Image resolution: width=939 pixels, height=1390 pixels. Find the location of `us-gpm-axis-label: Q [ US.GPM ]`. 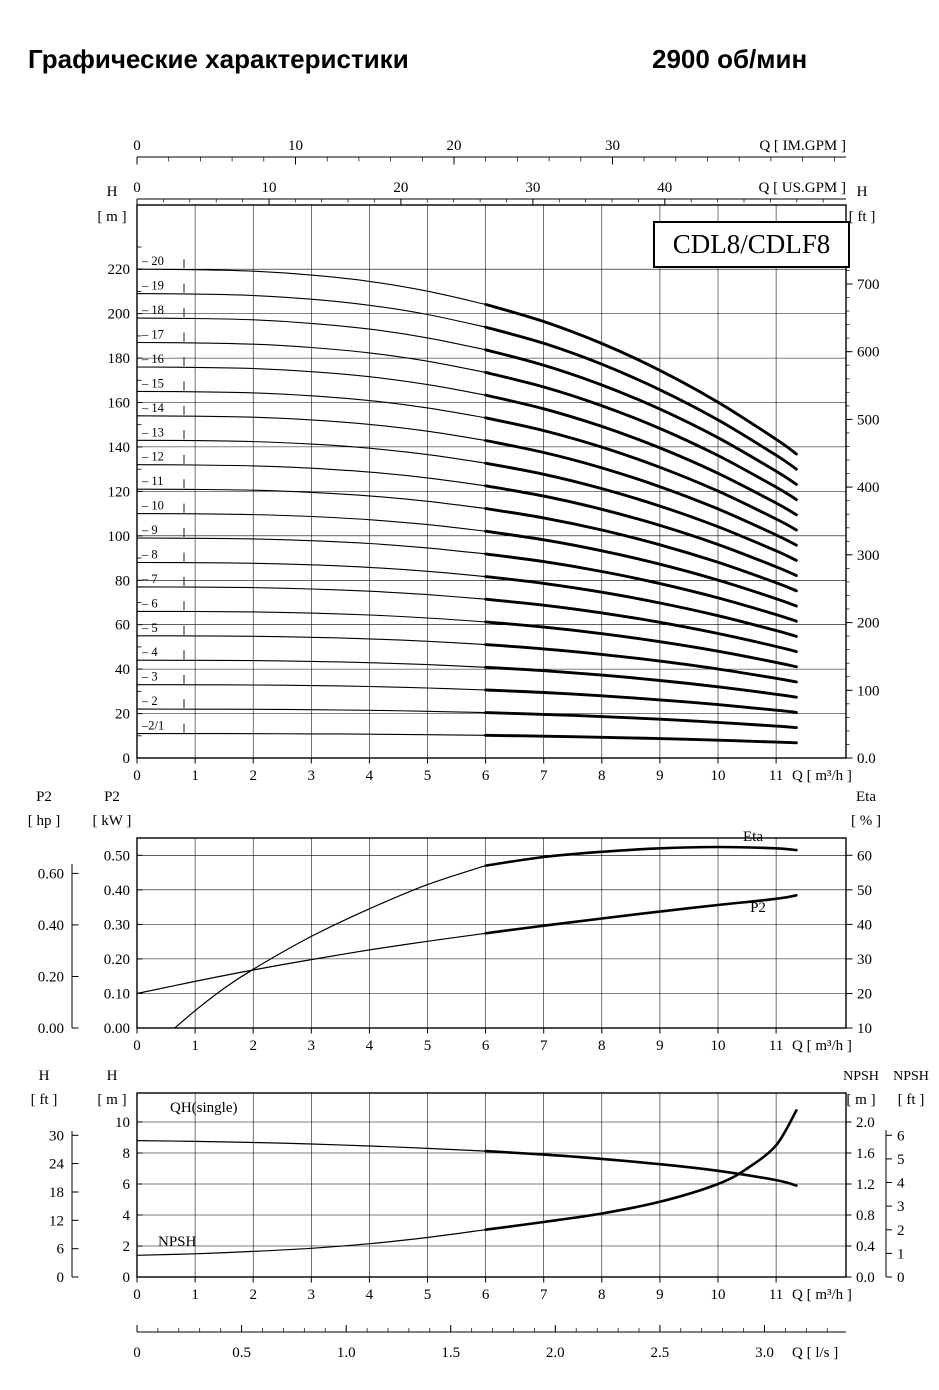

us-gpm-axis-label: Q [ US.GPM ] is located at coordinates (802, 188).